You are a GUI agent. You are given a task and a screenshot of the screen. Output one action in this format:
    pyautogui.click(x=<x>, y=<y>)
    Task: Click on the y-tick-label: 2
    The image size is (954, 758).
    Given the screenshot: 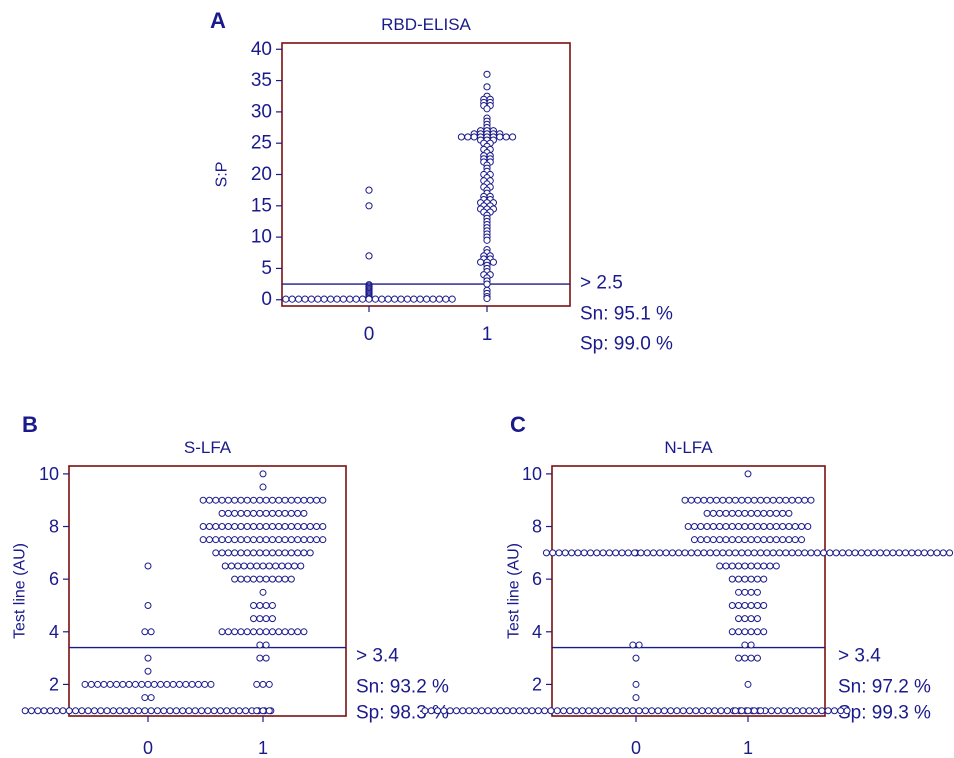 What is the action you would take?
    pyautogui.click(x=537, y=684)
    